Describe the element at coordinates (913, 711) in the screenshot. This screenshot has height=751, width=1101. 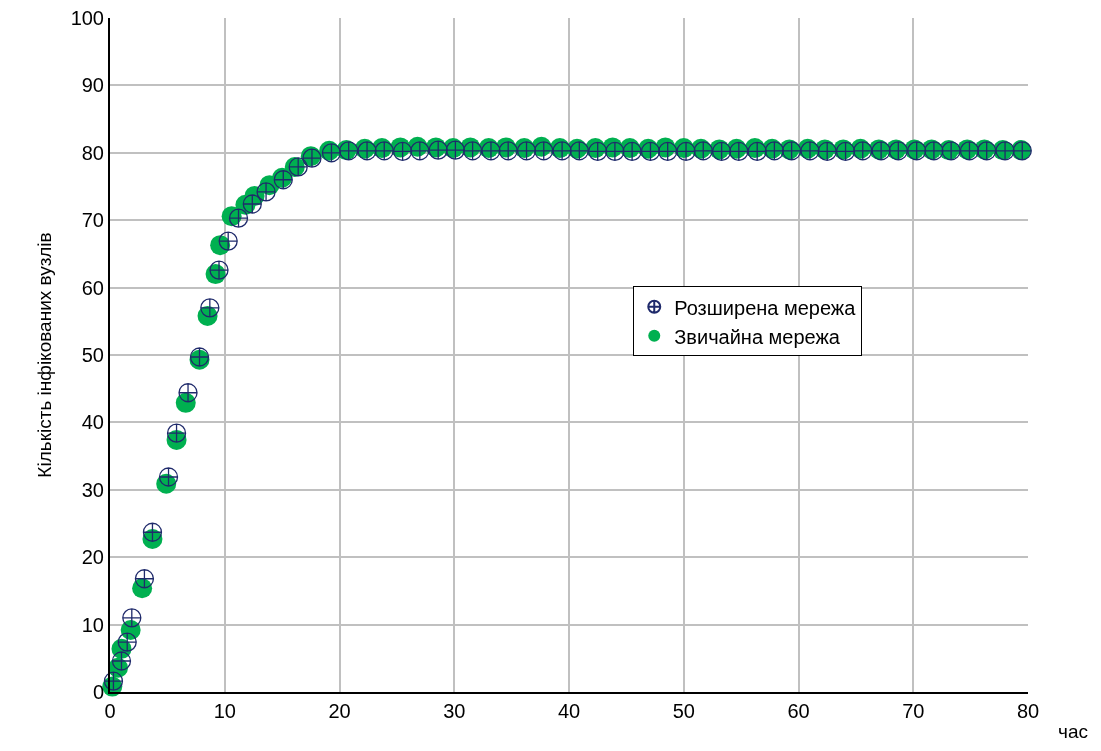
I see `x-tick-label: 70` at that location.